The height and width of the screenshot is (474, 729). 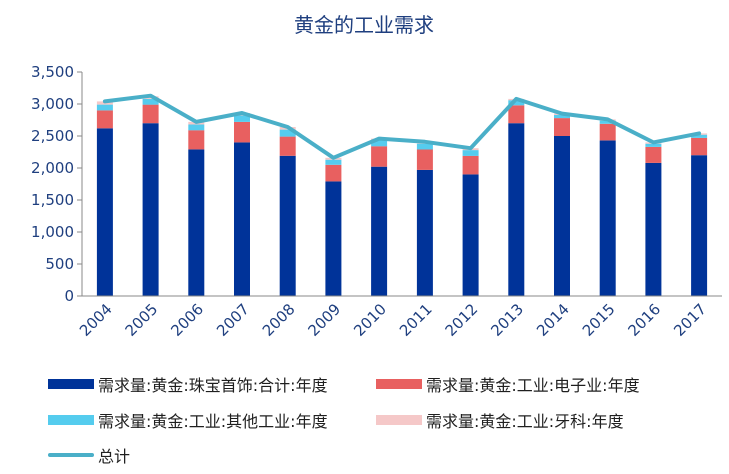 I want to click on bar-series0-2004, so click(x=104, y=212).